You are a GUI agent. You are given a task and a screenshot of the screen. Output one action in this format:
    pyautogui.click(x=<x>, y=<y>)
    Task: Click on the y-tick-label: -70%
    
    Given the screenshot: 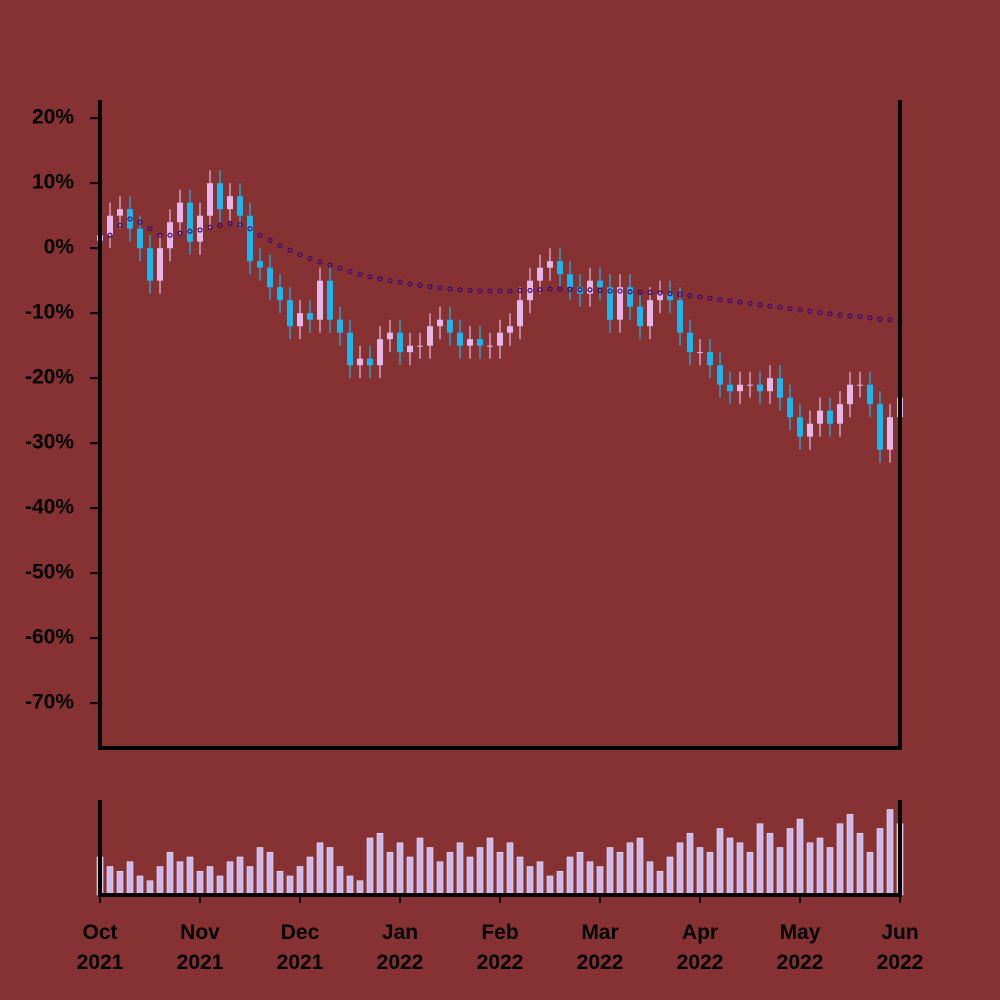 What is the action you would take?
    pyautogui.click(x=49, y=702)
    